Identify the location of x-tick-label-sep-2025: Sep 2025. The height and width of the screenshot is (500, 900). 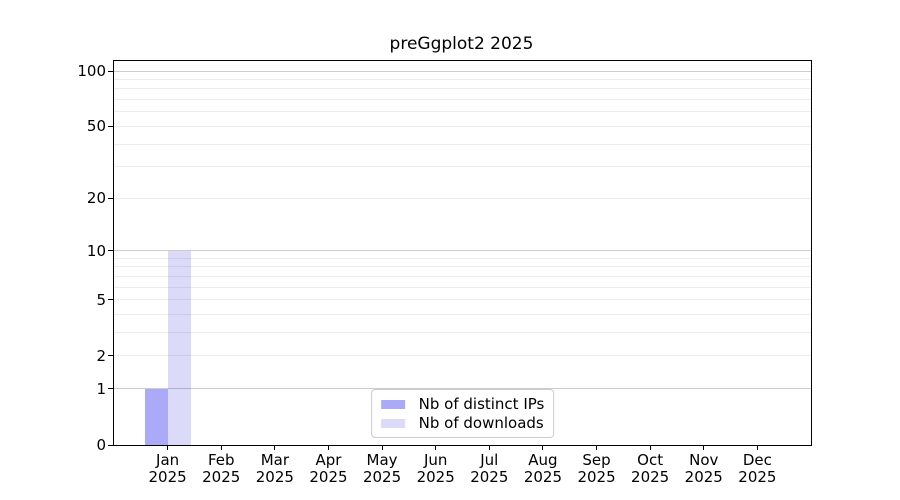
(596, 468).